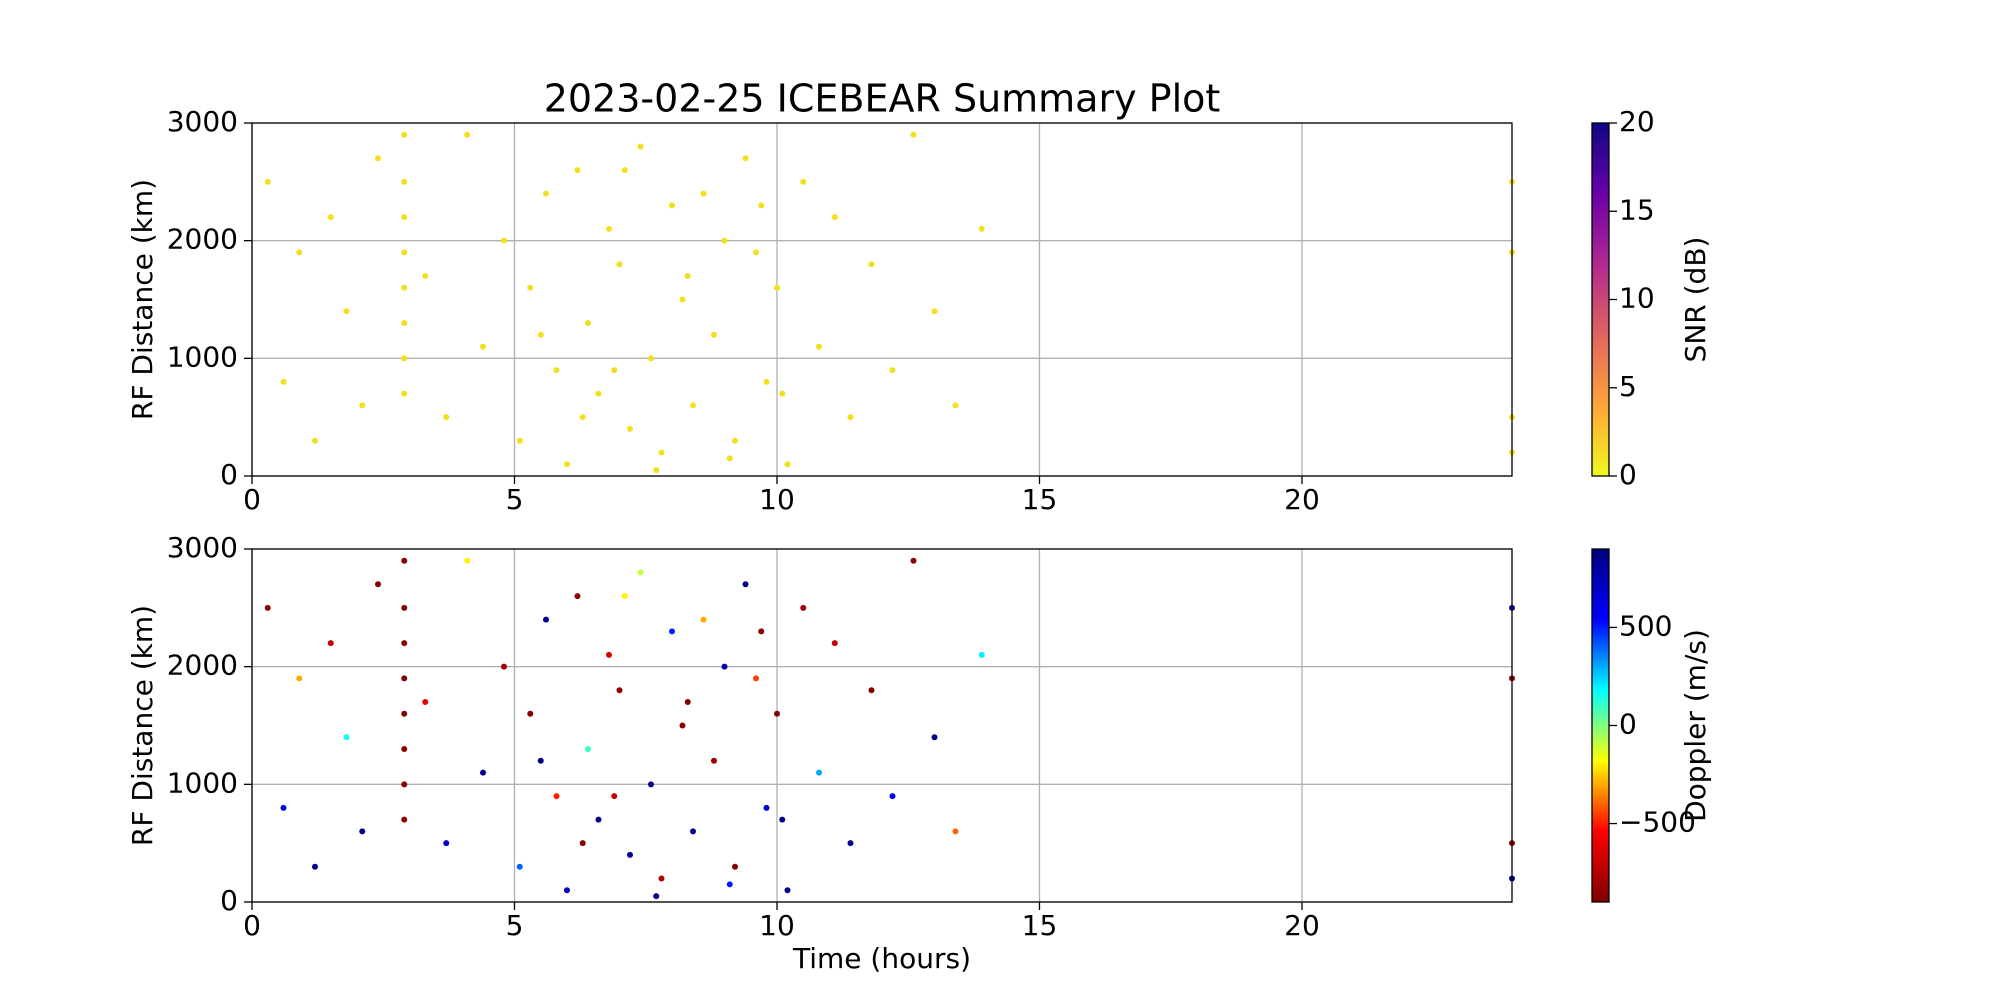 The width and height of the screenshot is (2000, 1000). What do you see at coordinates (142, 299) in the screenshot?
I see `y-axis-label: RF Distance (km)` at bounding box center [142, 299].